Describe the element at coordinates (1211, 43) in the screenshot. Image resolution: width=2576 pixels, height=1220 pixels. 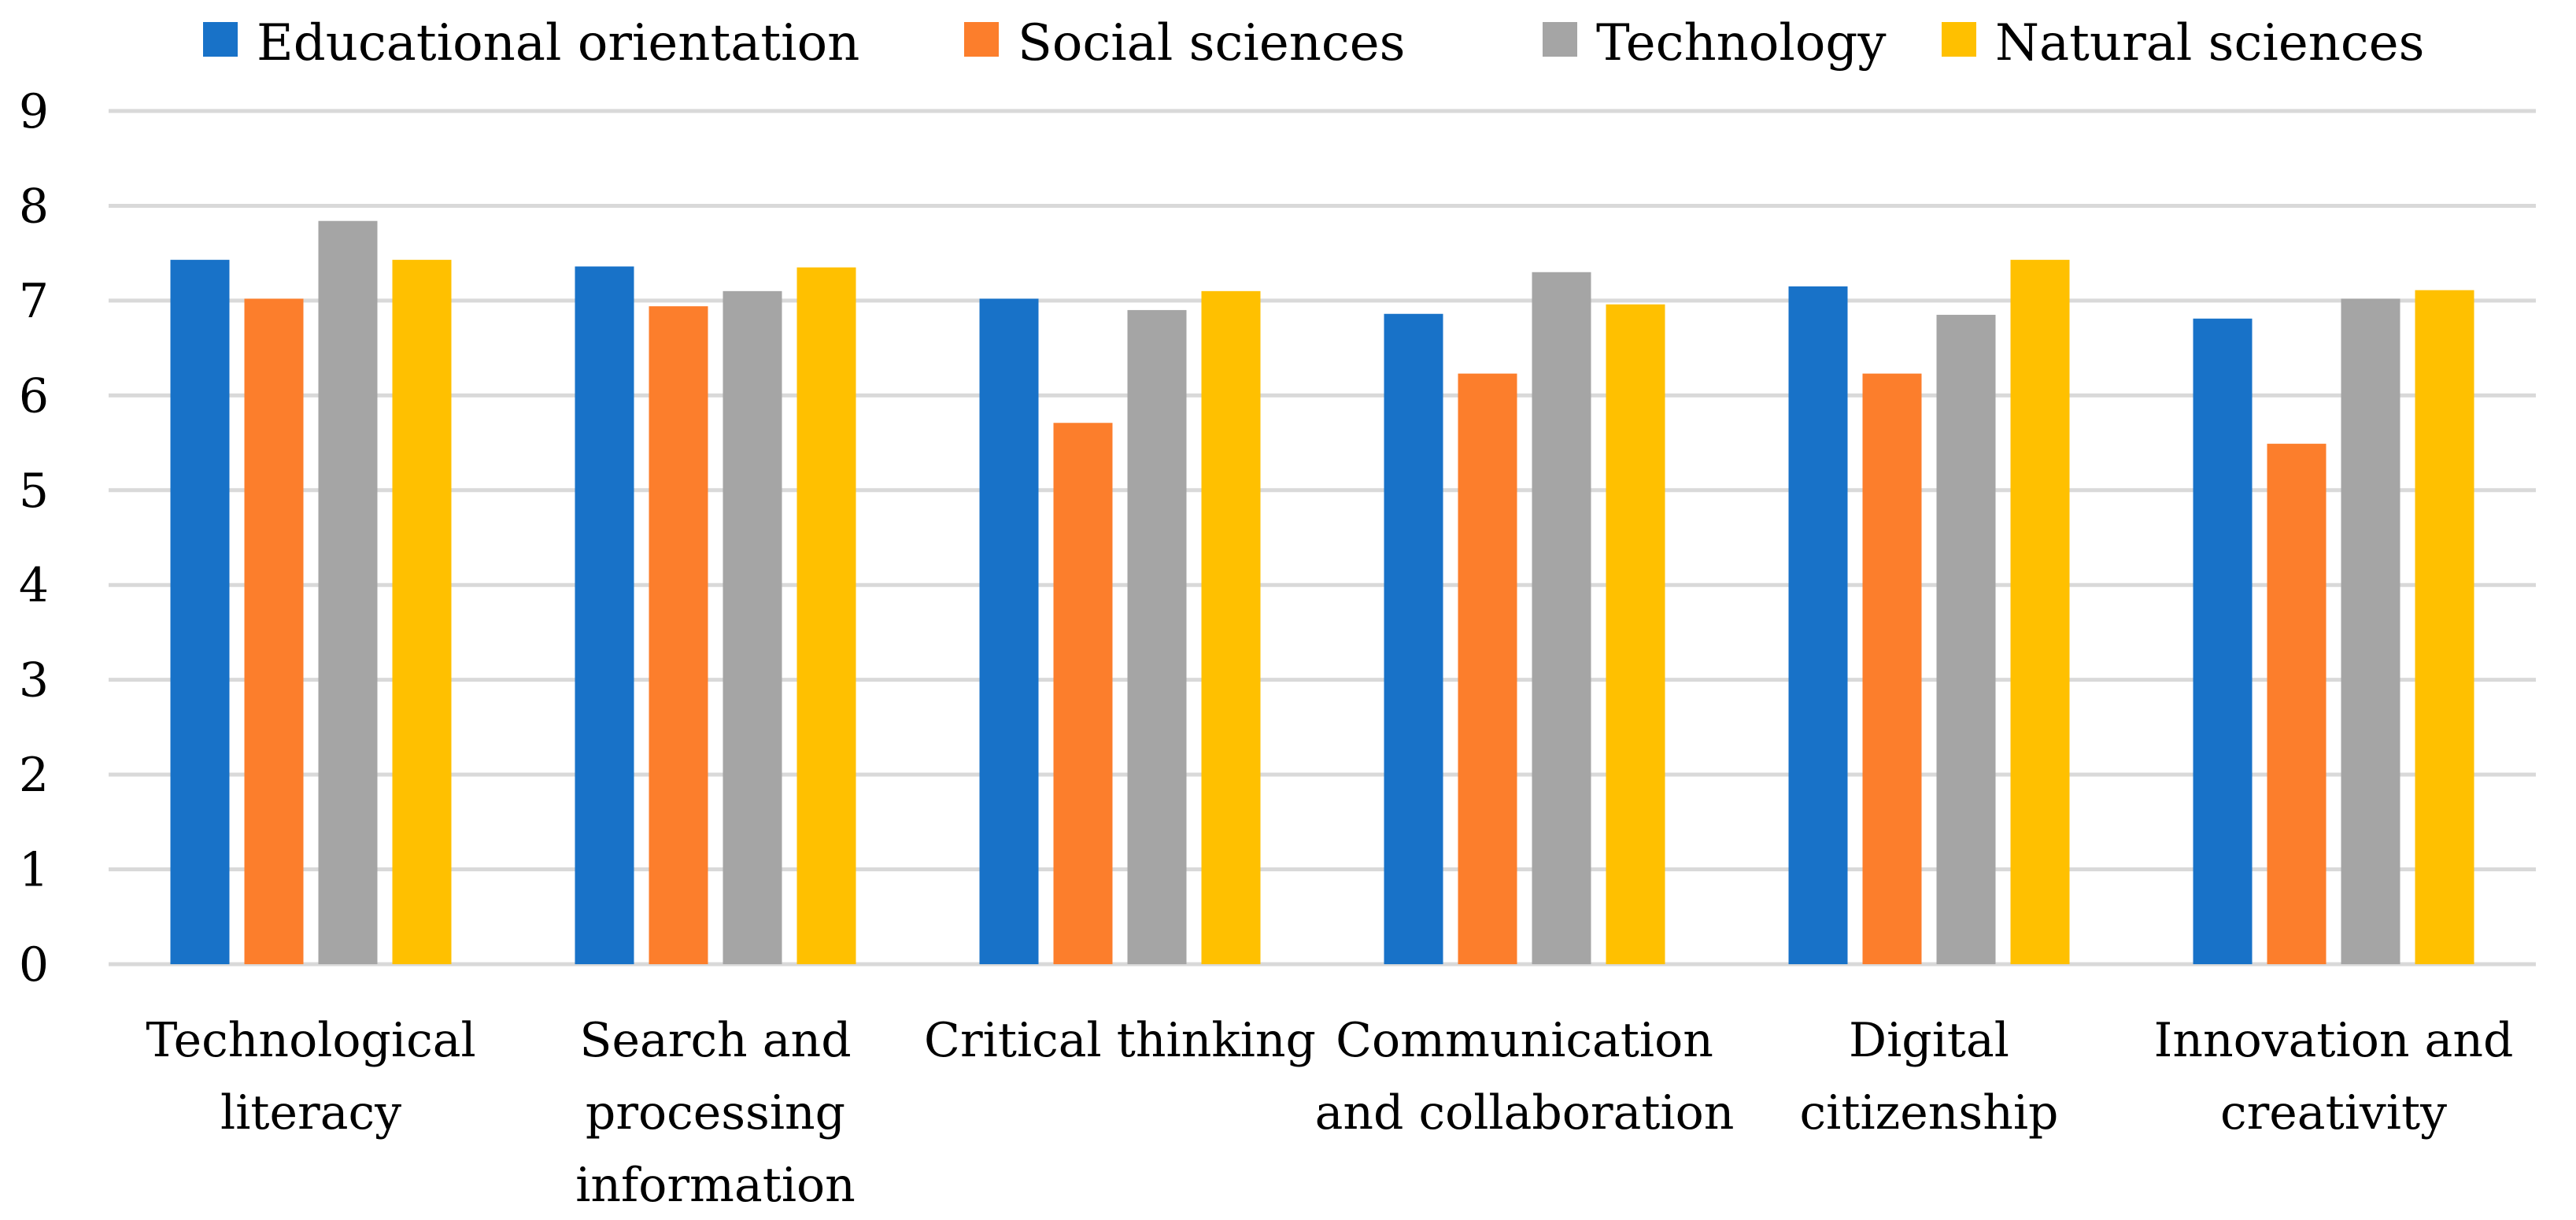
I see `legend-label: Social sciences` at that location.